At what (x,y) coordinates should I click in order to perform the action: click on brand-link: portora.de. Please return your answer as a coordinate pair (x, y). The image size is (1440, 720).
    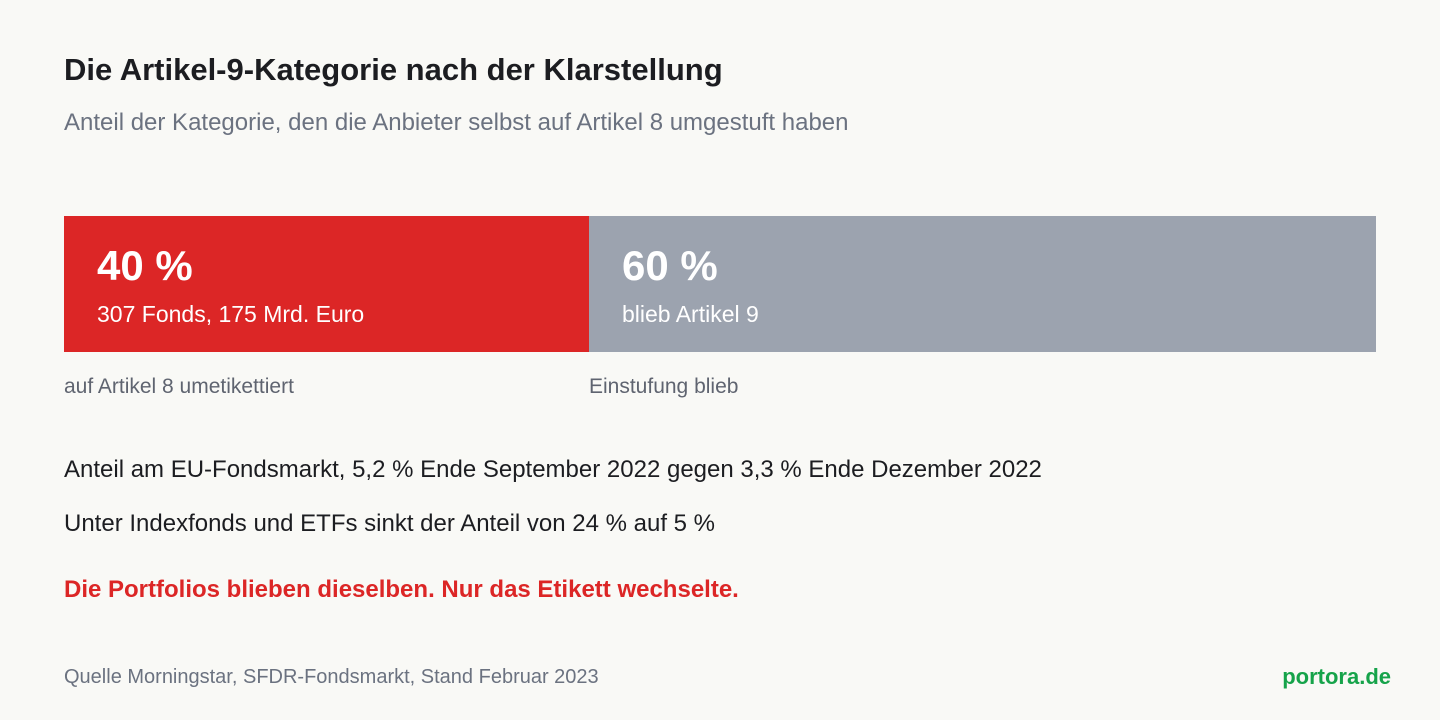
    Looking at the image, I should click on (1336, 676).